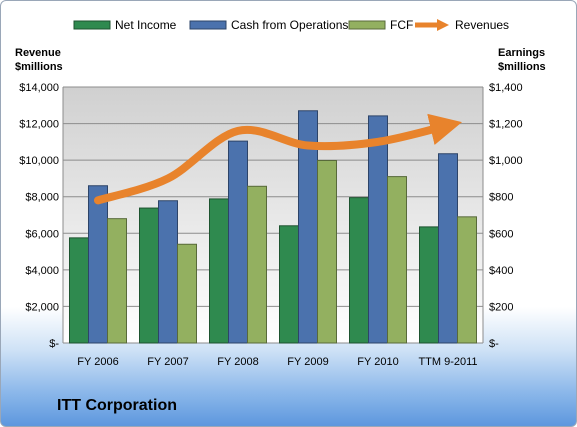  Describe the element at coordinates (377, 362) in the screenshot. I see `x-tick-label: FY 2010` at that location.